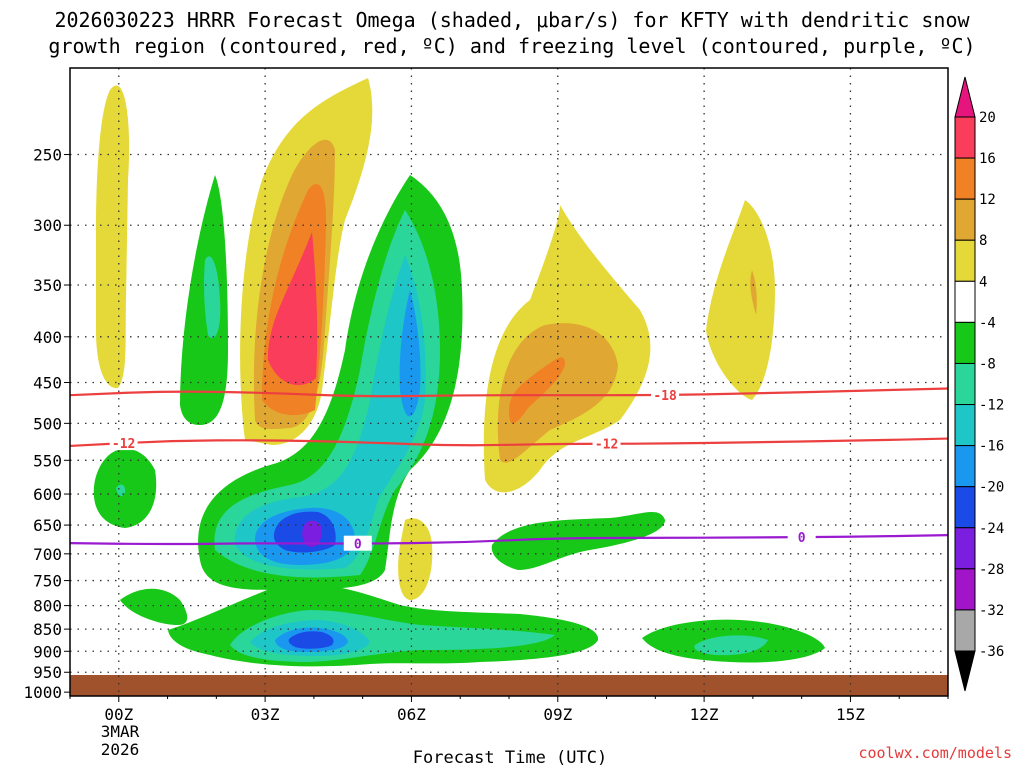  Describe the element at coordinates (338, 427) in the screenshot. I see `omega-region-blue-core` at that location.